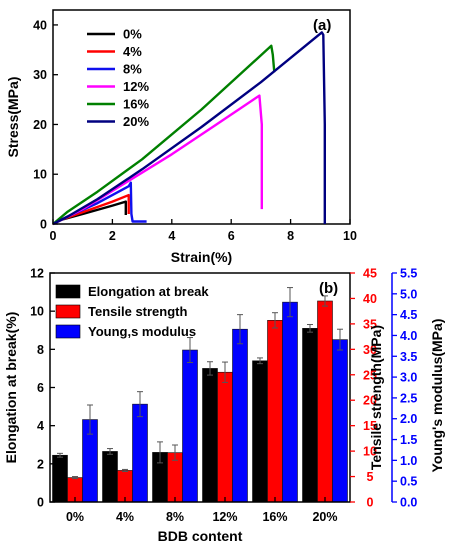 The height and width of the screenshot is (550, 453). I want to click on y-tick-label-a: 40, so click(40, 25).